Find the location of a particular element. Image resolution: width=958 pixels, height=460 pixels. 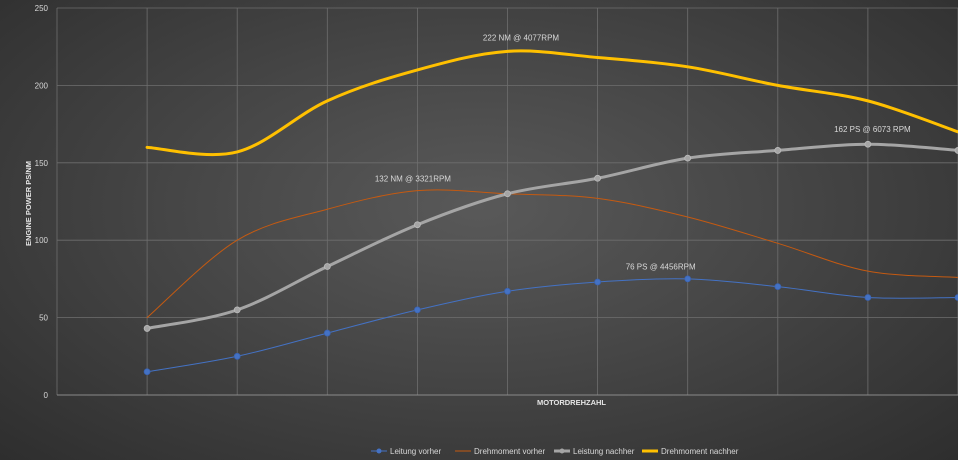

legend-item: Drehmoment nachher is located at coordinates (690, 451).